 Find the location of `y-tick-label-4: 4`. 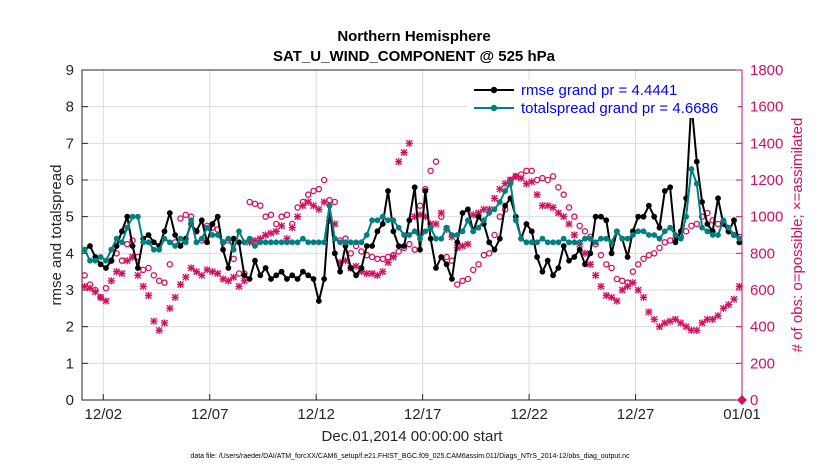

y-tick-label-4: 4 is located at coordinates (70, 253).